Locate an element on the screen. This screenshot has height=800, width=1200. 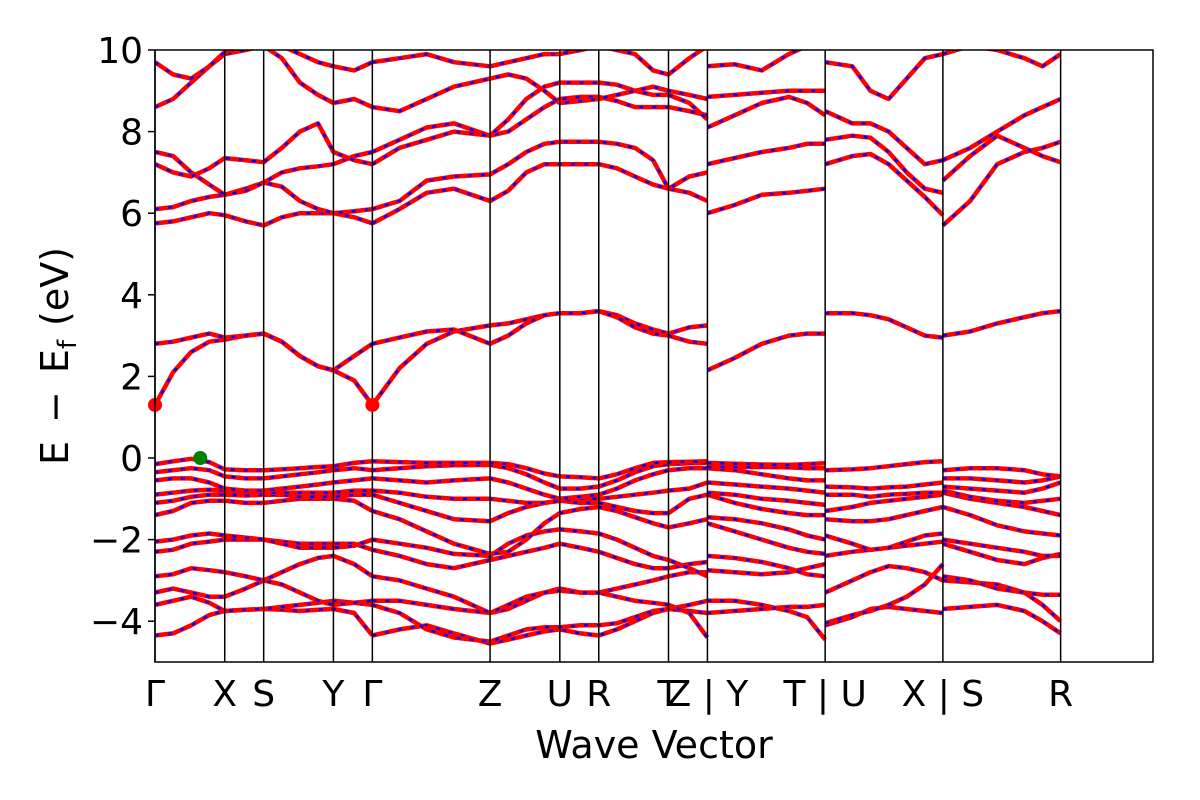
band-up-s2-b14 is located at coordinates (766, 154).